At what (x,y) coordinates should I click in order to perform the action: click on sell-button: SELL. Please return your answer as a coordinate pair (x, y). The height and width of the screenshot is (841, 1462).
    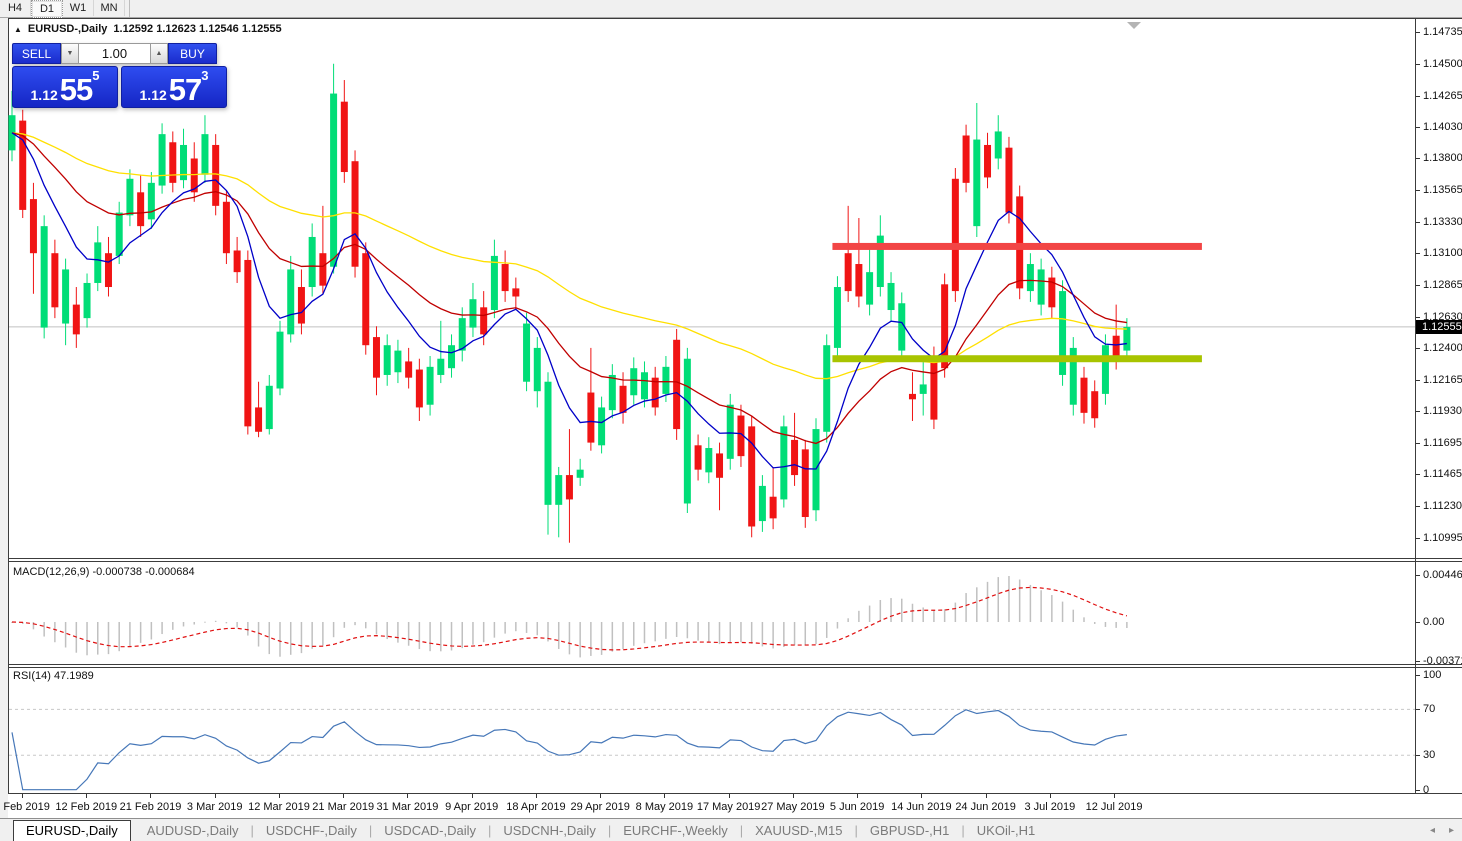
    Looking at the image, I should click on (36, 53).